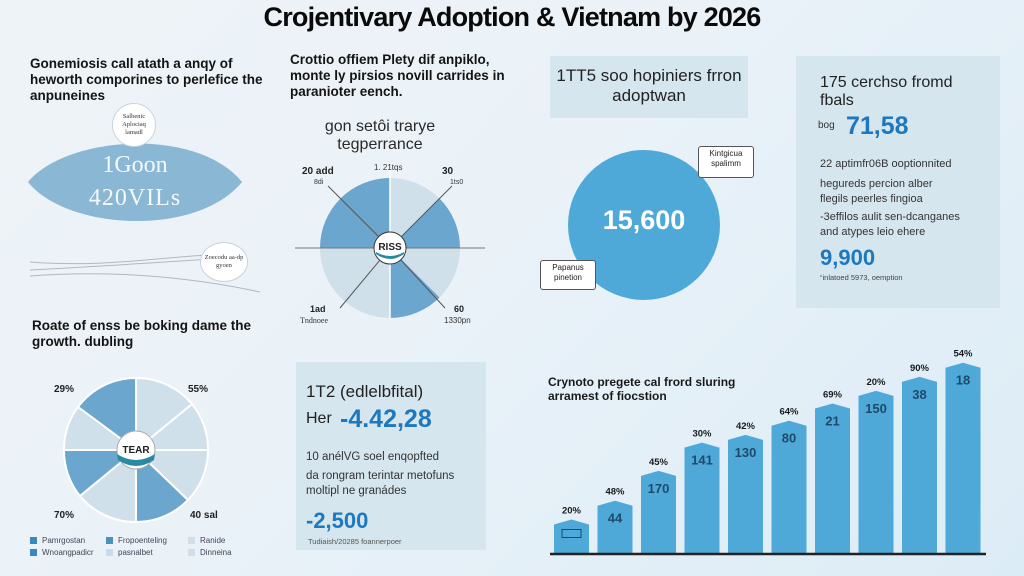 The height and width of the screenshot is (576, 1024). What do you see at coordinates (826, 125) in the screenshot?
I see `stat-card-right-prefix: bog` at bounding box center [826, 125].